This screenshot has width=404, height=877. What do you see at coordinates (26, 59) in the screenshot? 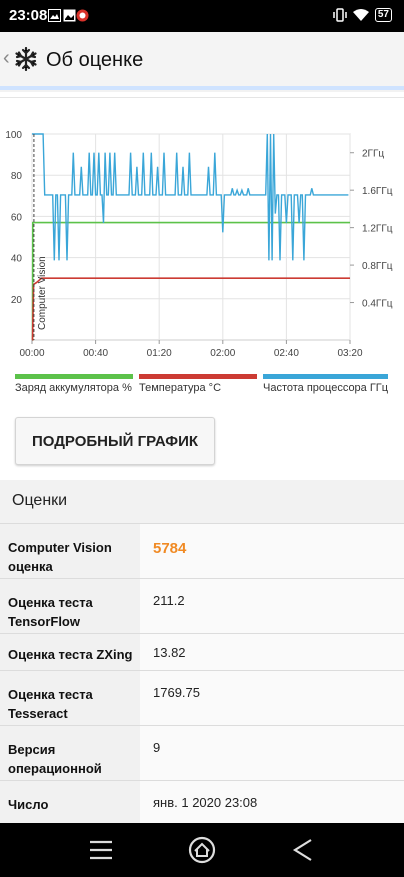
I see `snowflake-icon` at bounding box center [26, 59].